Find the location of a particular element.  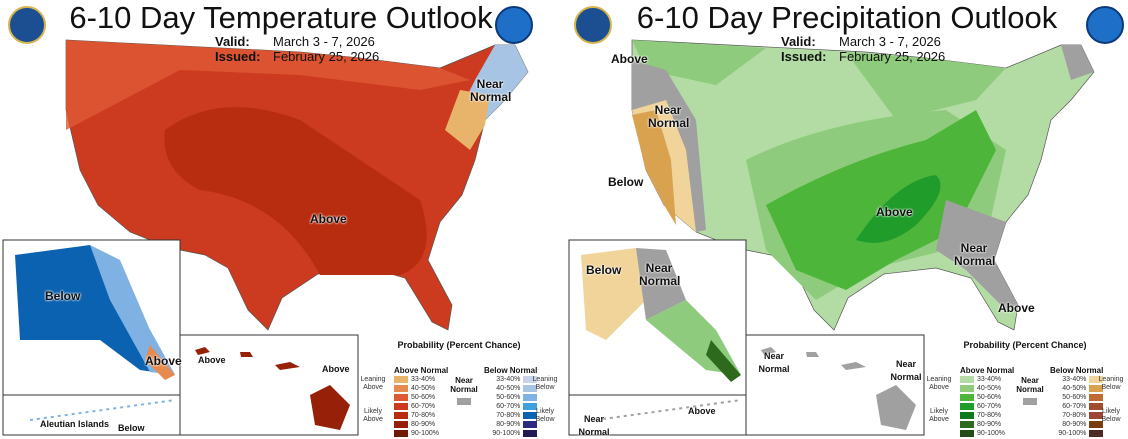

aleutian-inset is located at coordinates (657, 415).